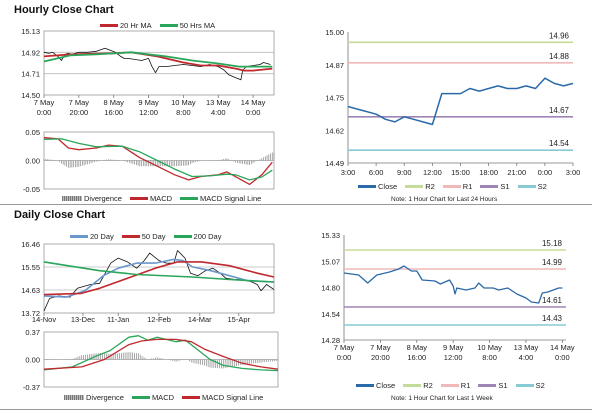 The height and width of the screenshot is (413, 600). Describe the element at coordinates (296, 204) in the screenshot. I see `section-divider` at that location.